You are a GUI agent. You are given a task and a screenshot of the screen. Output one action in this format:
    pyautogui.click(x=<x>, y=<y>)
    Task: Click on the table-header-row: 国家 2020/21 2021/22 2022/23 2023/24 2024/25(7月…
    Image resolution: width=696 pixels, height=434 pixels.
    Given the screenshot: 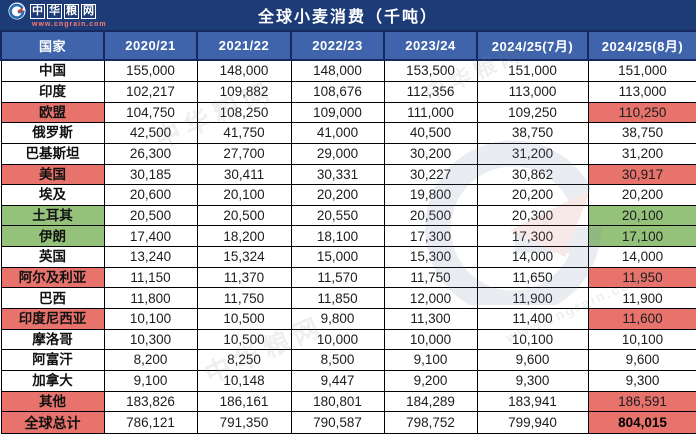 What is the action you would take?
    pyautogui.click(x=348, y=45)
    